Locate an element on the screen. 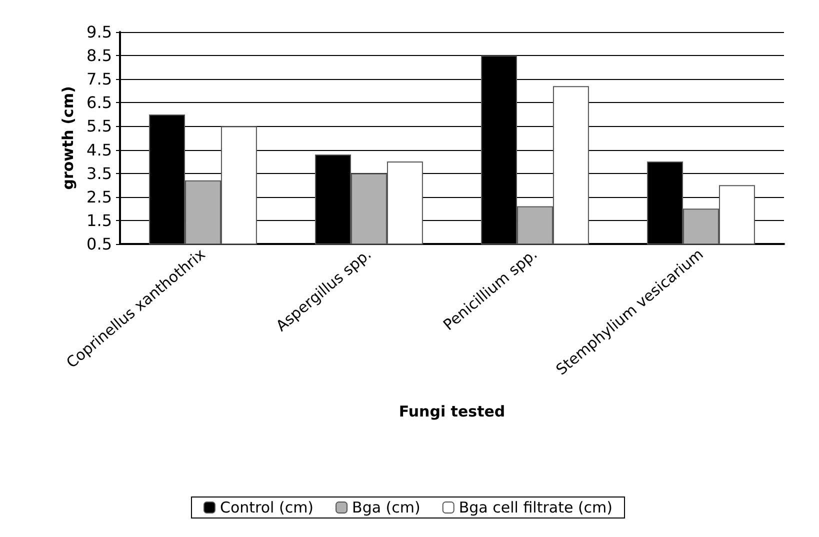  y-tick-label: 9.5 is located at coordinates (99, 32).